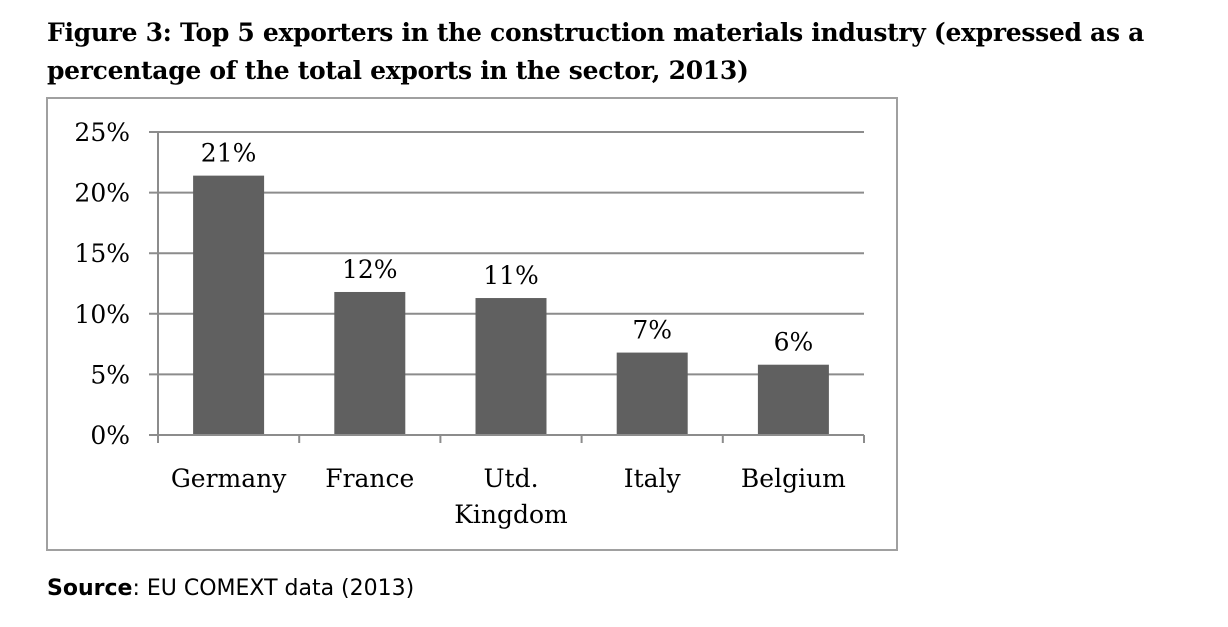  Describe the element at coordinates (229, 153) in the screenshot. I see `data-label: 21%` at that location.